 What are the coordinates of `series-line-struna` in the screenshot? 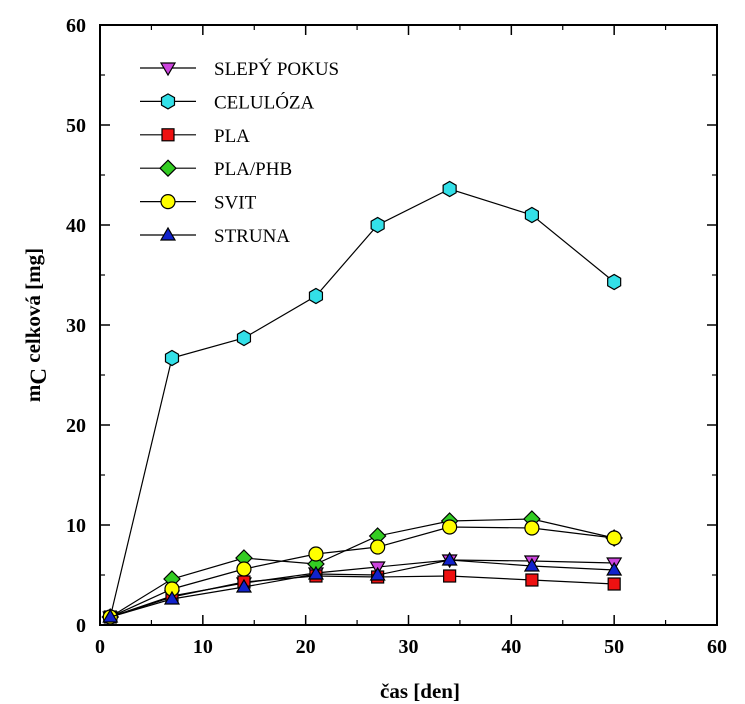 It's located at (362, 588).